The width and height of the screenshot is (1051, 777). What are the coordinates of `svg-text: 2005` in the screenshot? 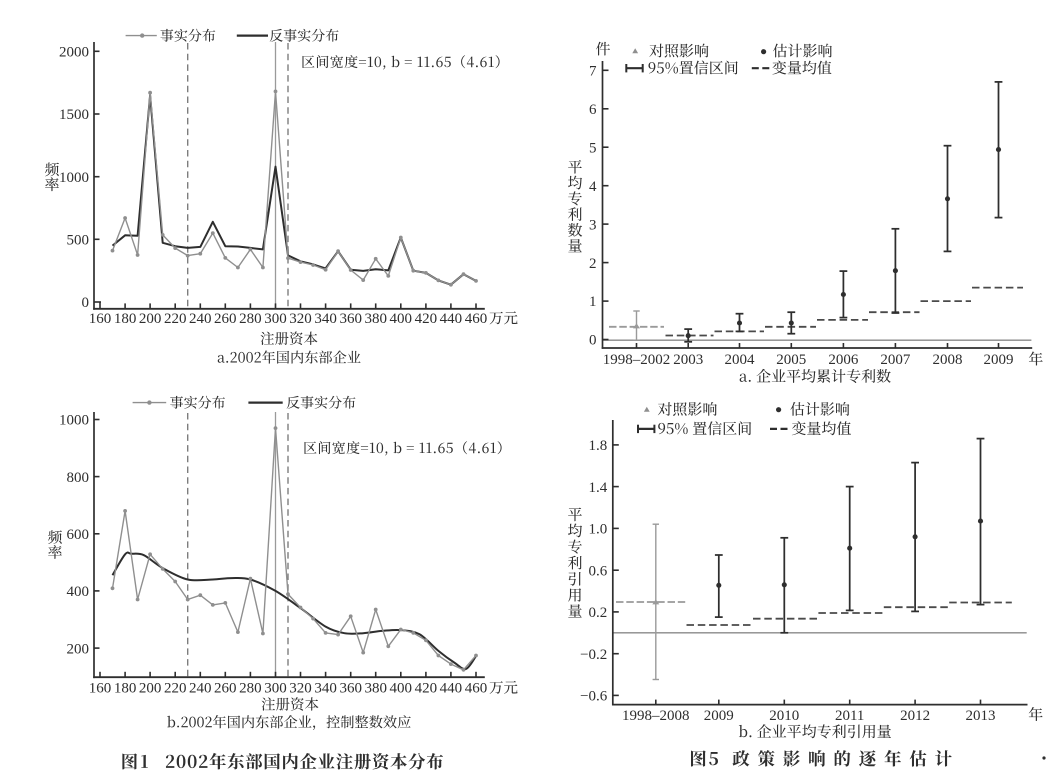 It's located at (791, 360).